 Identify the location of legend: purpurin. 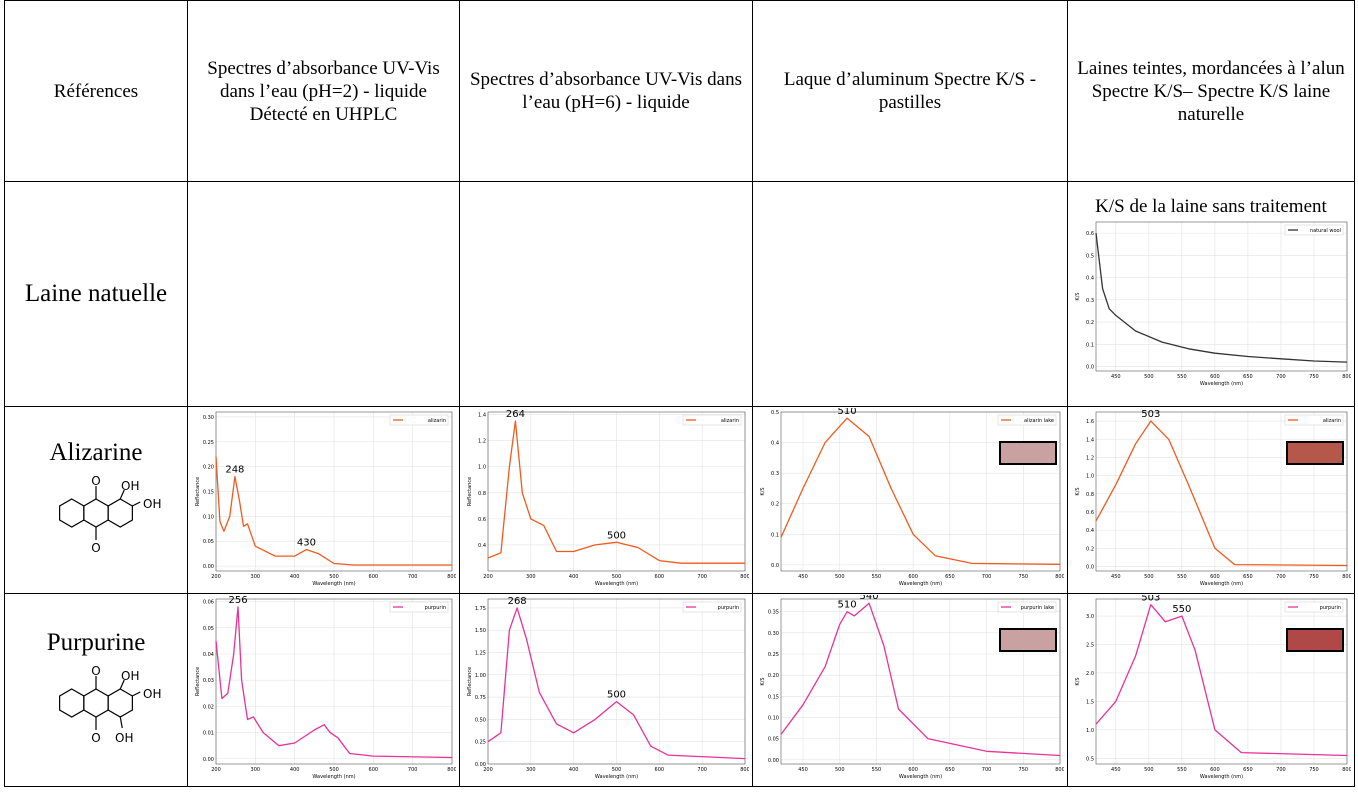
(1313, 606).